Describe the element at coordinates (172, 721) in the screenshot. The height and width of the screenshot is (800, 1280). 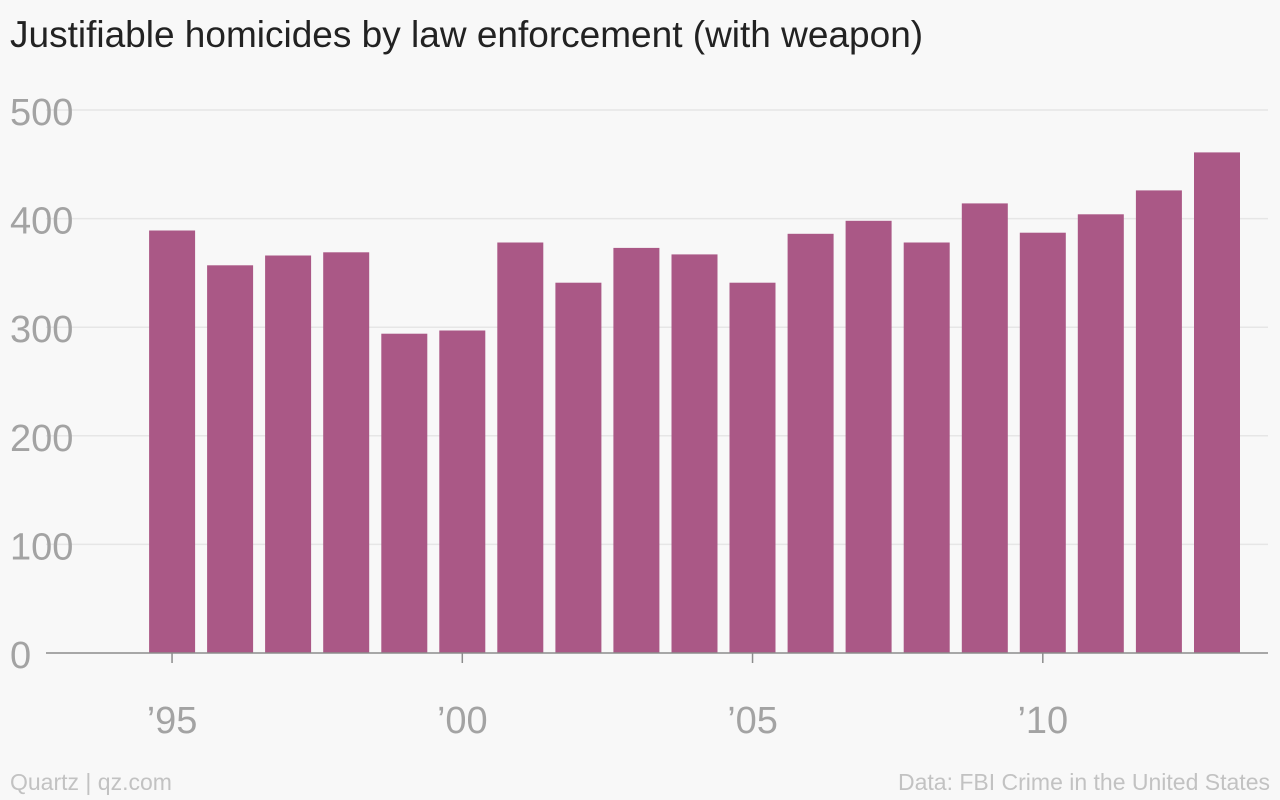
I see `x-tick-label-1995: ’95` at that location.